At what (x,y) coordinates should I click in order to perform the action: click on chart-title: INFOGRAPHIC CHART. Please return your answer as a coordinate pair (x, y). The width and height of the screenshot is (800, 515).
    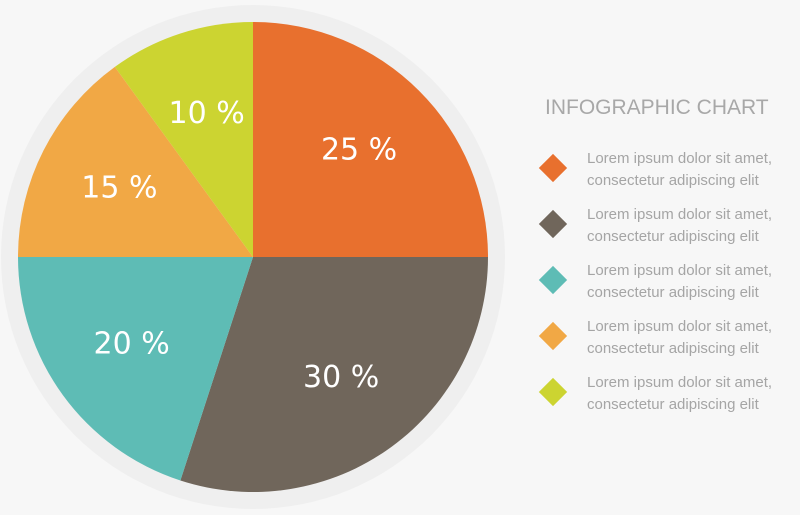
    Looking at the image, I should click on (657, 107).